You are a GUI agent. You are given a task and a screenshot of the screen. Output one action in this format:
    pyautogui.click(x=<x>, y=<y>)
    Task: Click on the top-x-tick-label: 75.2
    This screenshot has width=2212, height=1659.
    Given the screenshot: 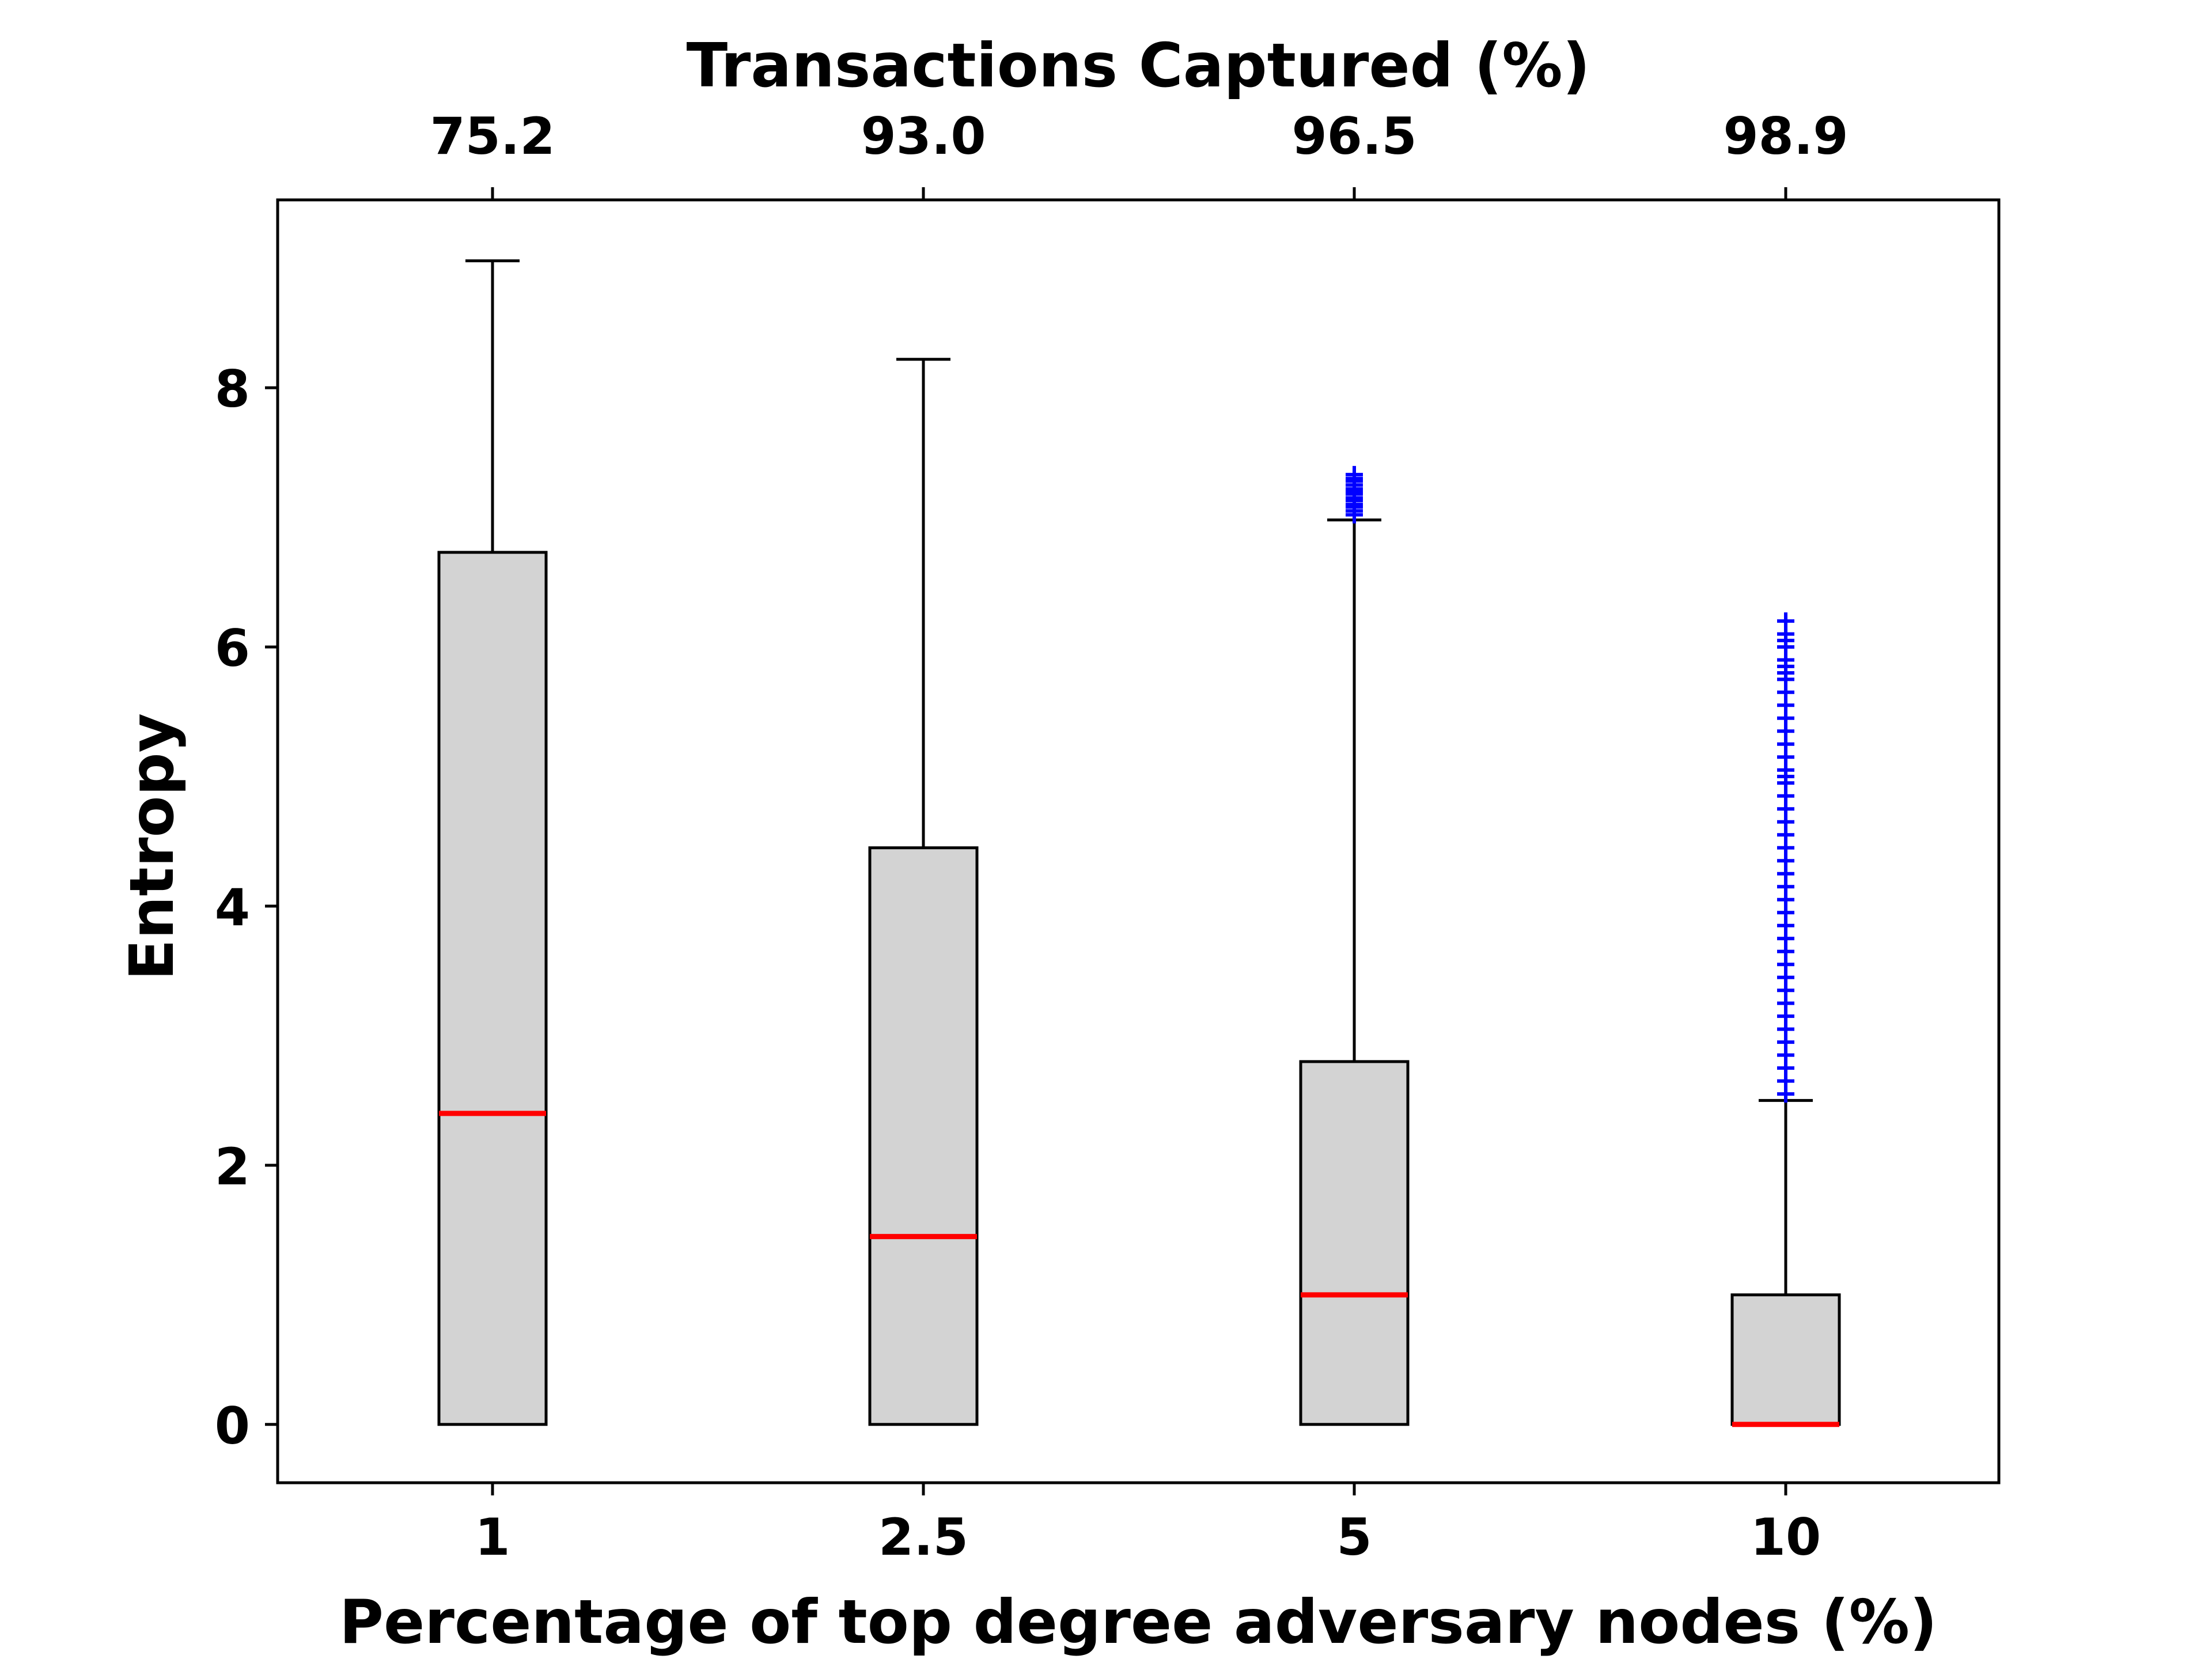 What is the action you would take?
    pyautogui.click(x=492, y=136)
    